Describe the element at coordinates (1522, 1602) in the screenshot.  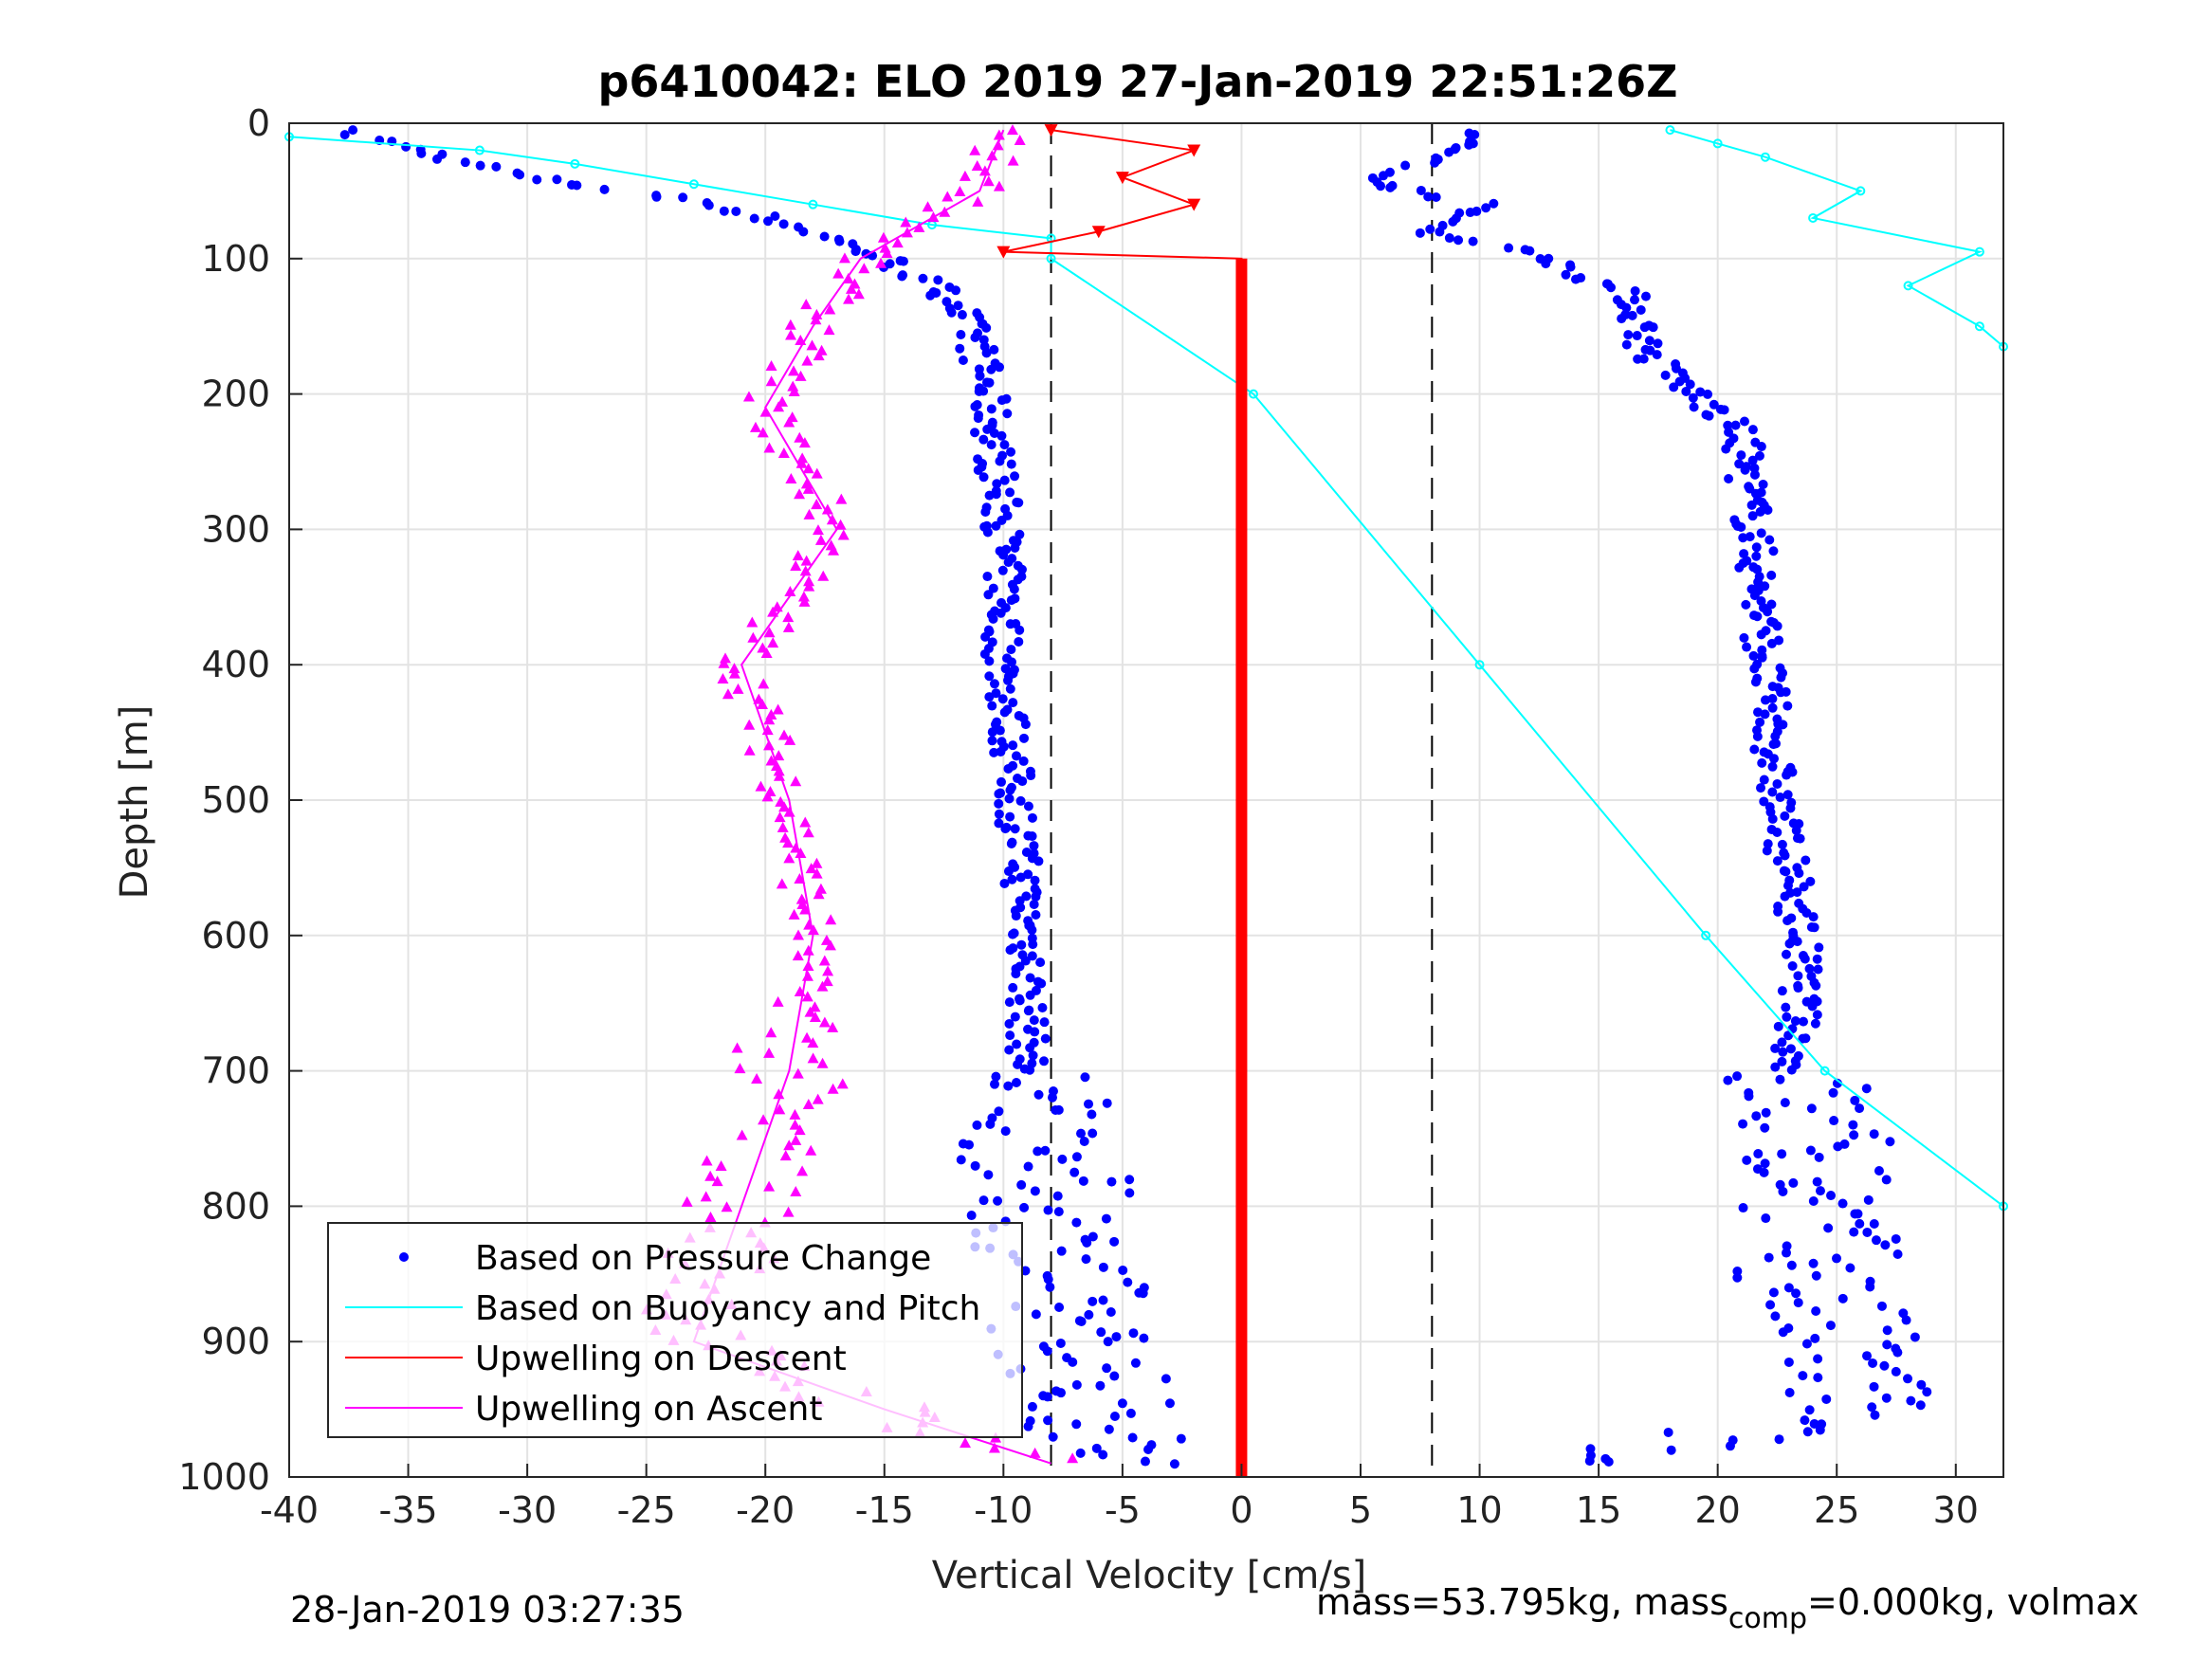
I see `mass-text: mass=53.795kg, mass` at that location.